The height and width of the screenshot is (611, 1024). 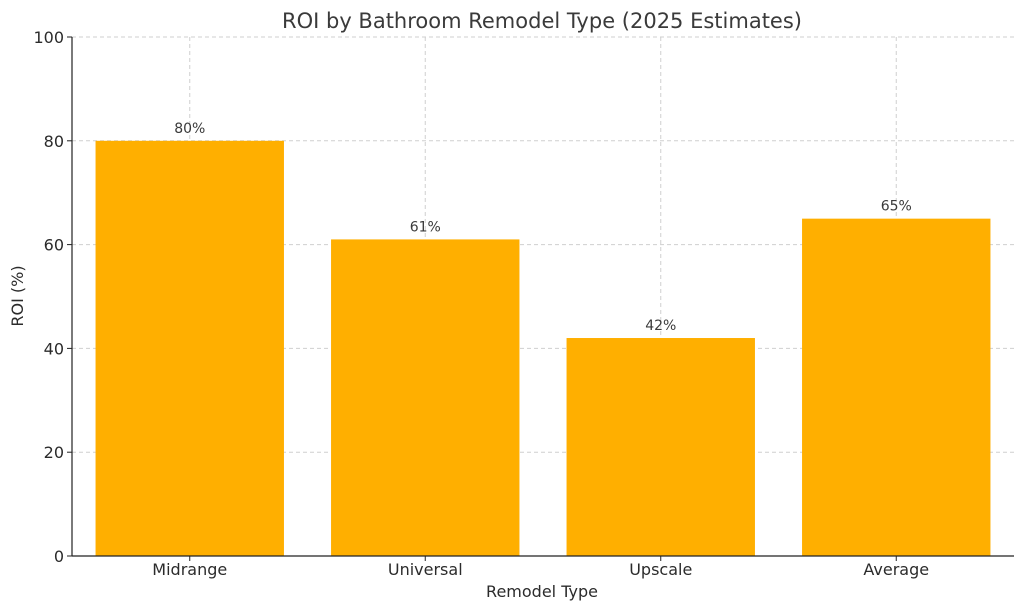 What do you see at coordinates (660, 569) in the screenshot?
I see `x-tick-label: Upscale` at bounding box center [660, 569].